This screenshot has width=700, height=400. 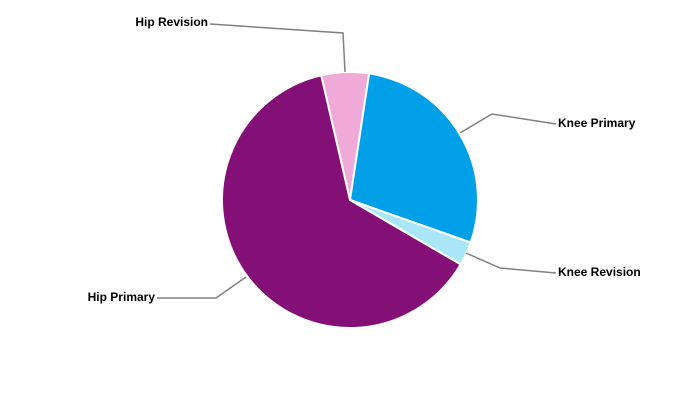 I want to click on slice-label: Hip Revision, so click(x=171, y=22).